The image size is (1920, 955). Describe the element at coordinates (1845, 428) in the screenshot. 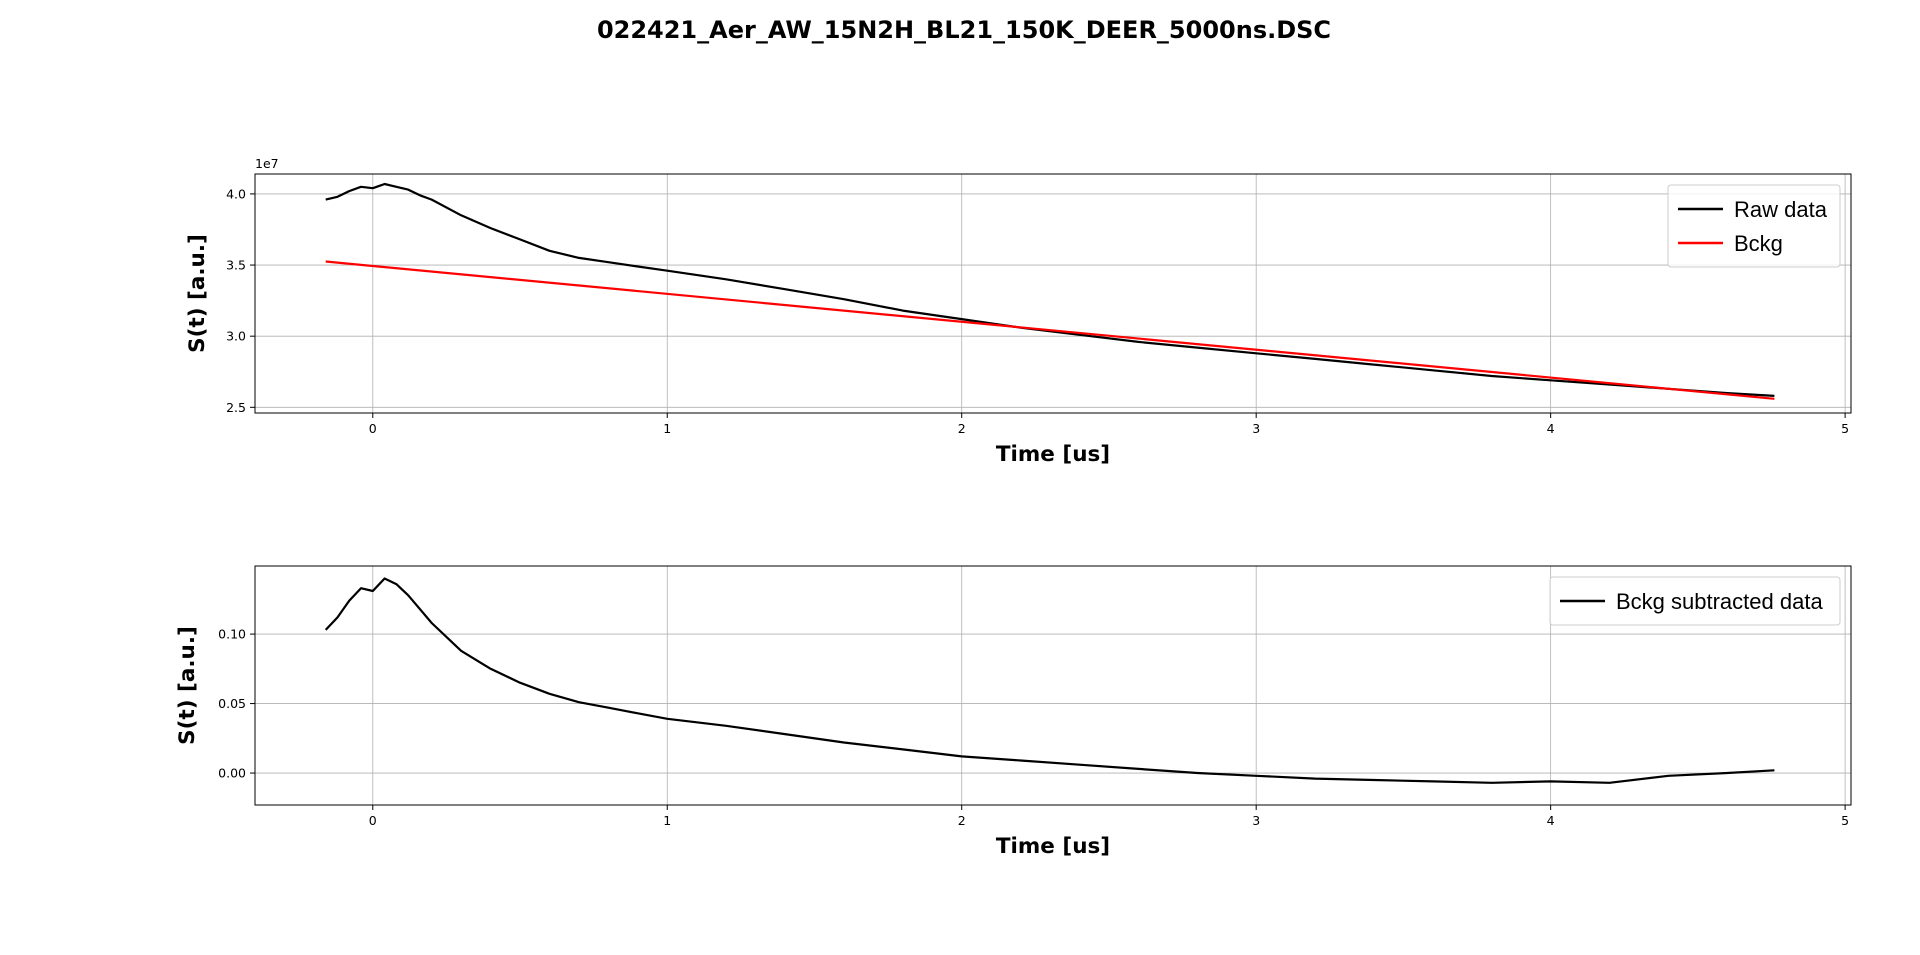

I see `chart1-x-tick-label: 5` at that location.